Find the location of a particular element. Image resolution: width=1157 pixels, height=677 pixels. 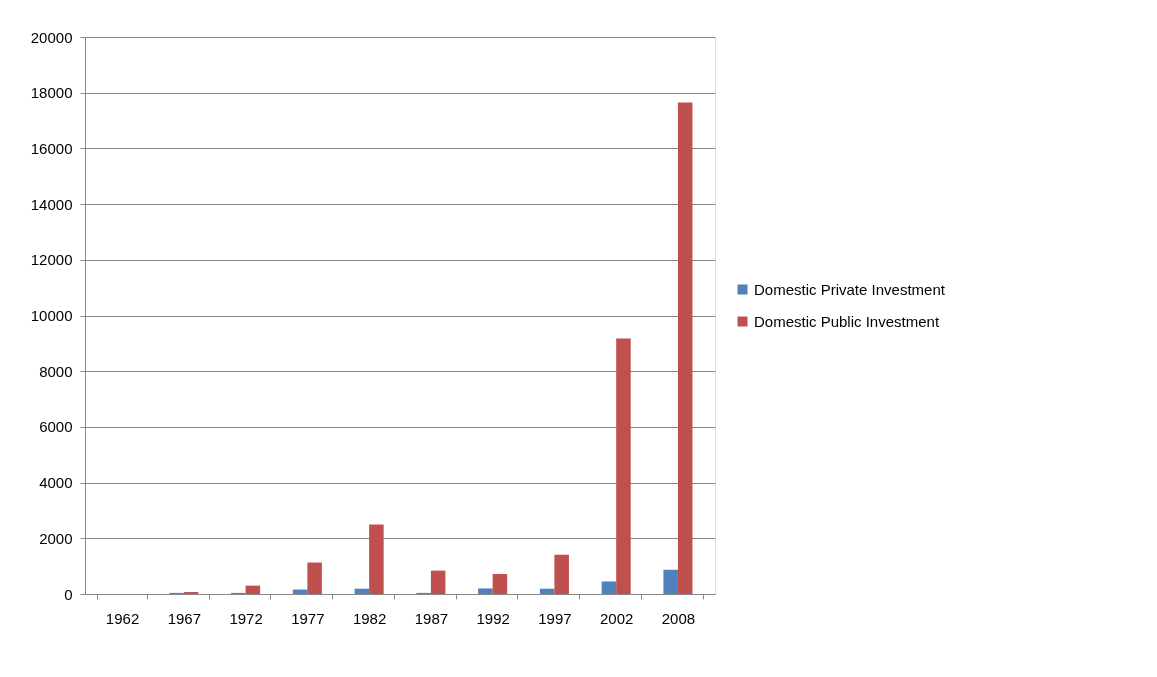

y-tick-label: 12000 is located at coordinates (51, 260).